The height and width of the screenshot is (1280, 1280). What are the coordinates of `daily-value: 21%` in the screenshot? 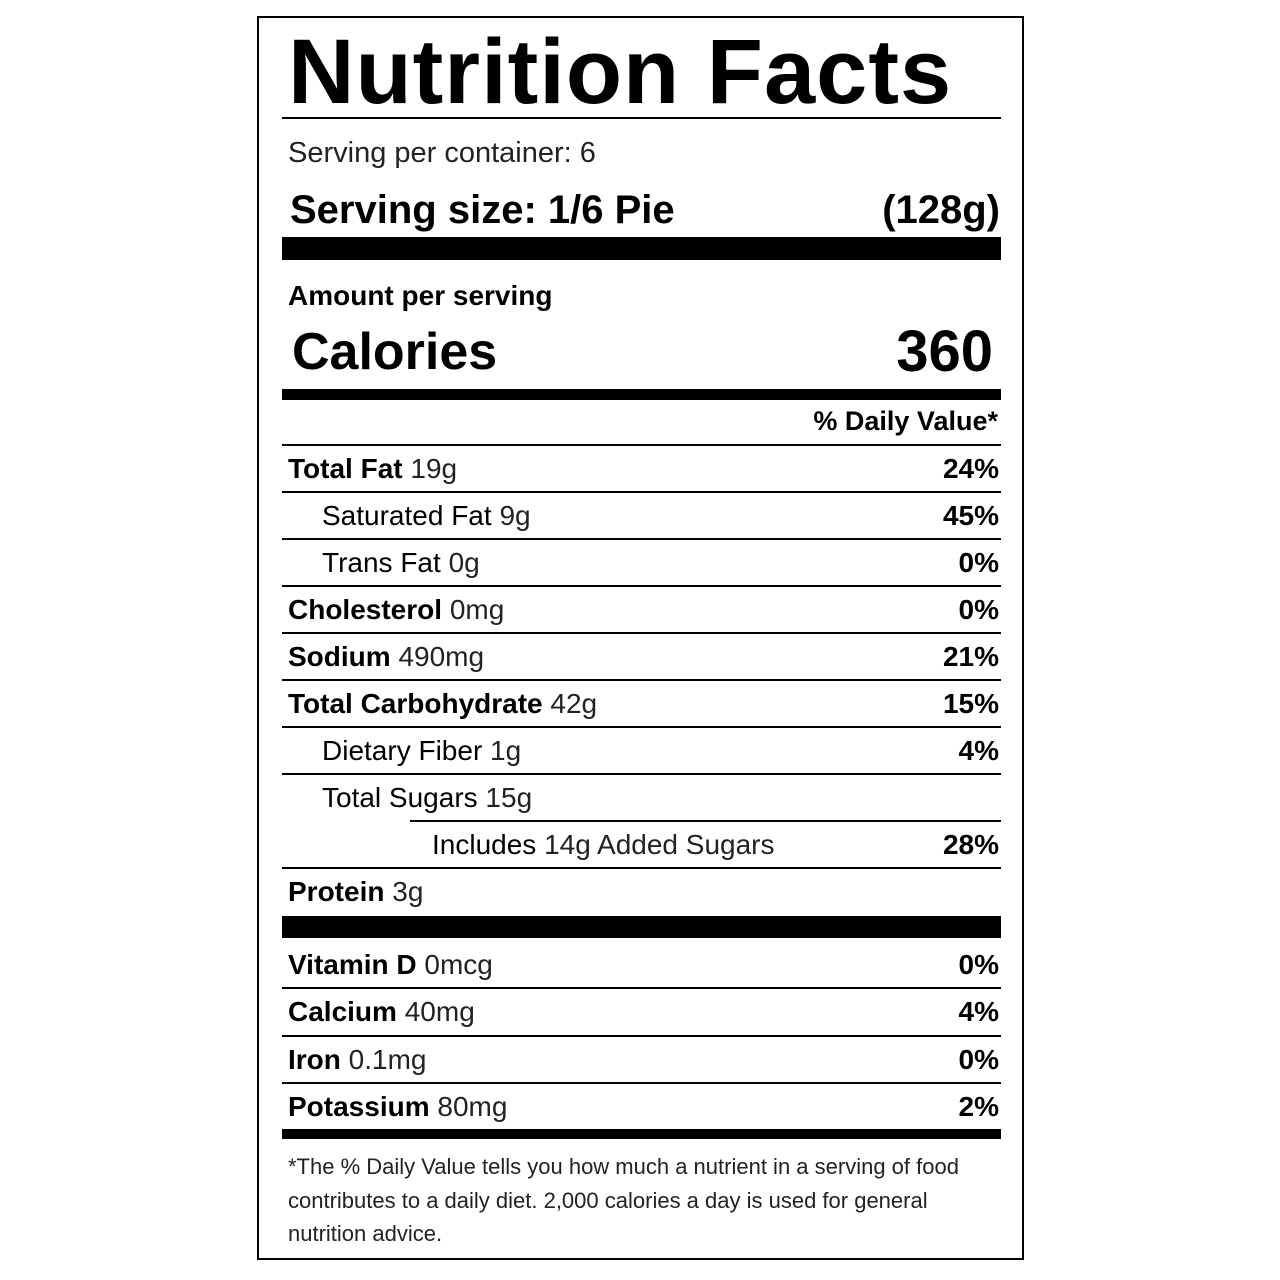 It's located at (970, 656).